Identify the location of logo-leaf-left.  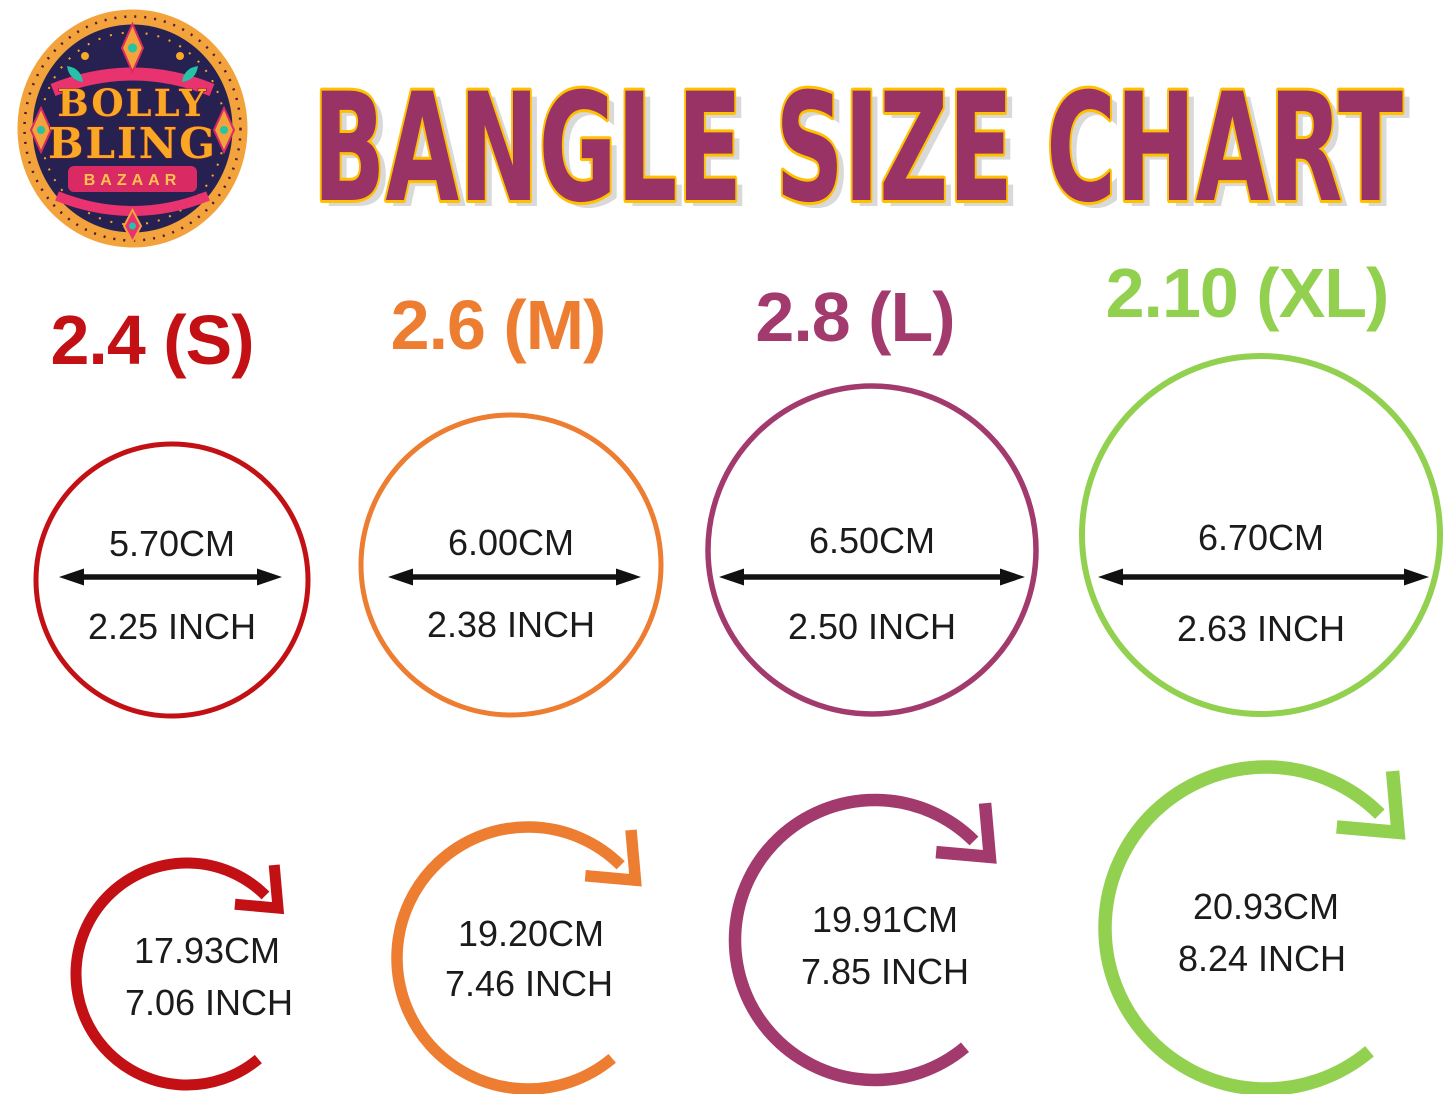
(75, 74).